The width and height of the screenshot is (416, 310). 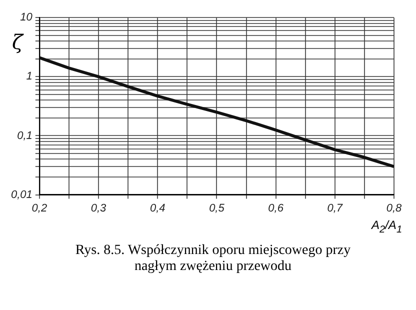 I want to click on x-tick-label: 0,2, so click(x=40, y=208).